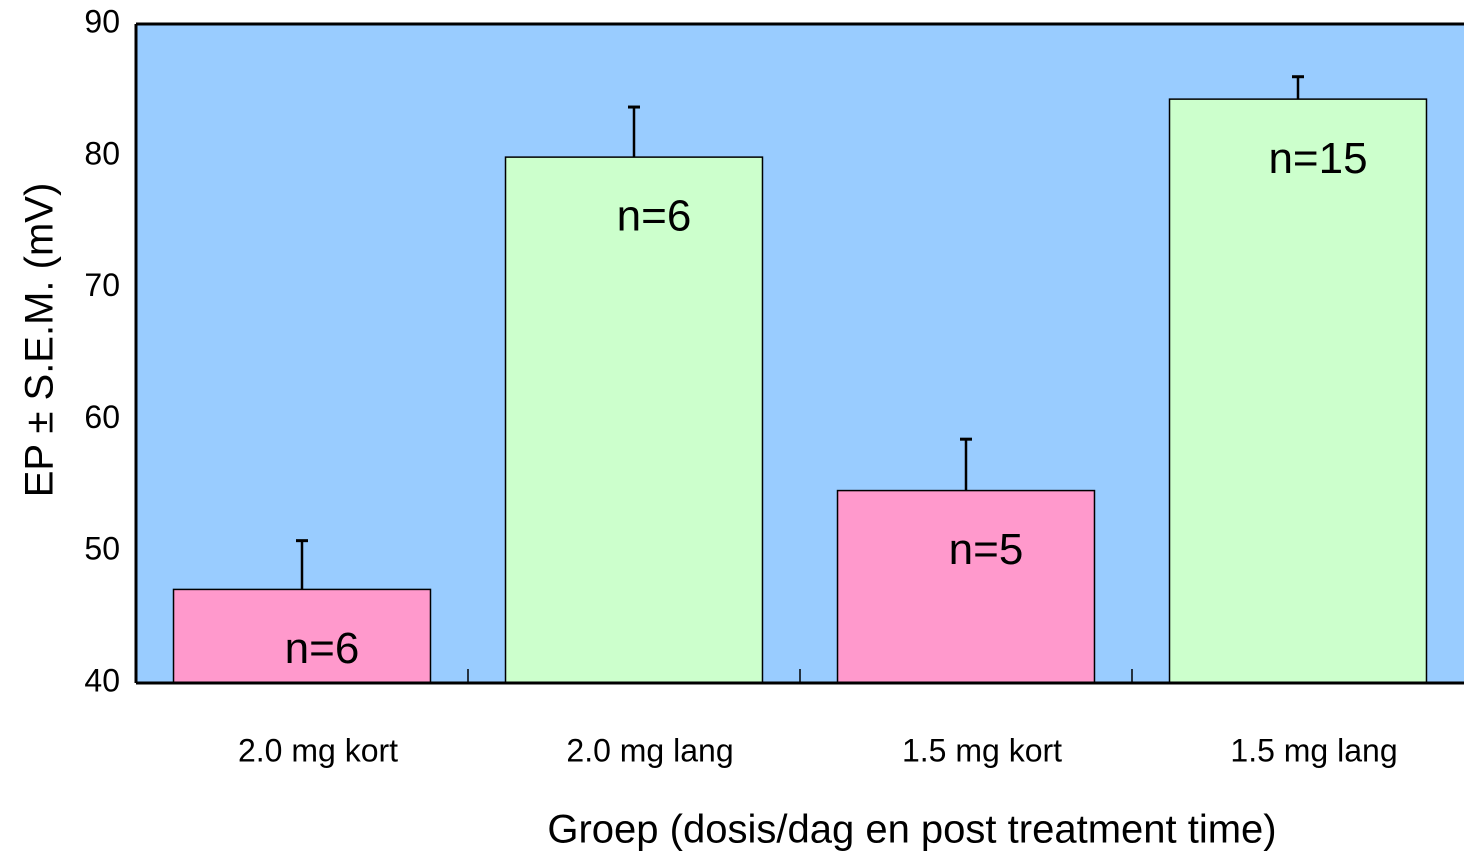  What do you see at coordinates (102, 549) in the screenshot?
I see `y-tick-label: 50` at bounding box center [102, 549].